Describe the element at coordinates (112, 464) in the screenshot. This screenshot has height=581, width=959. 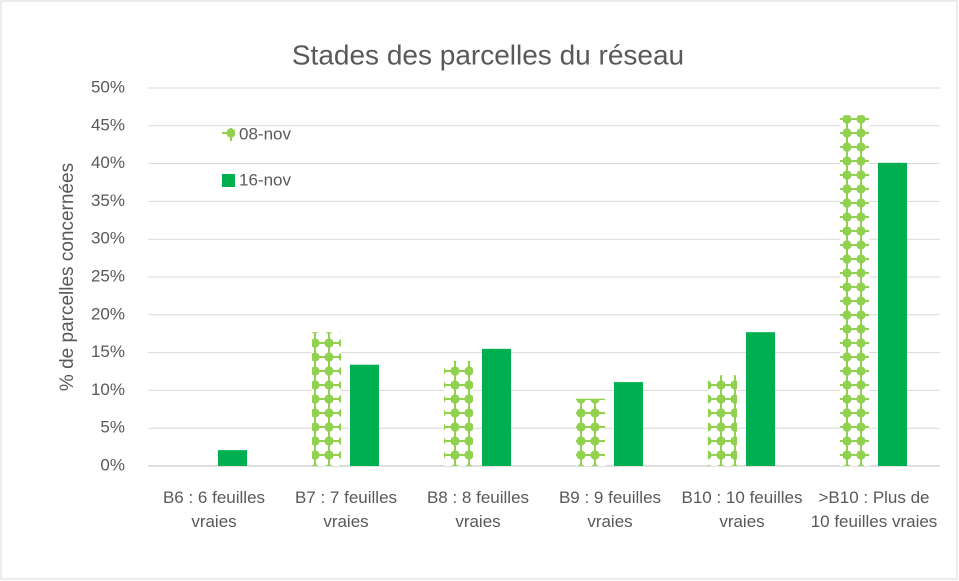
I see `y-tick-label: 0%` at that location.